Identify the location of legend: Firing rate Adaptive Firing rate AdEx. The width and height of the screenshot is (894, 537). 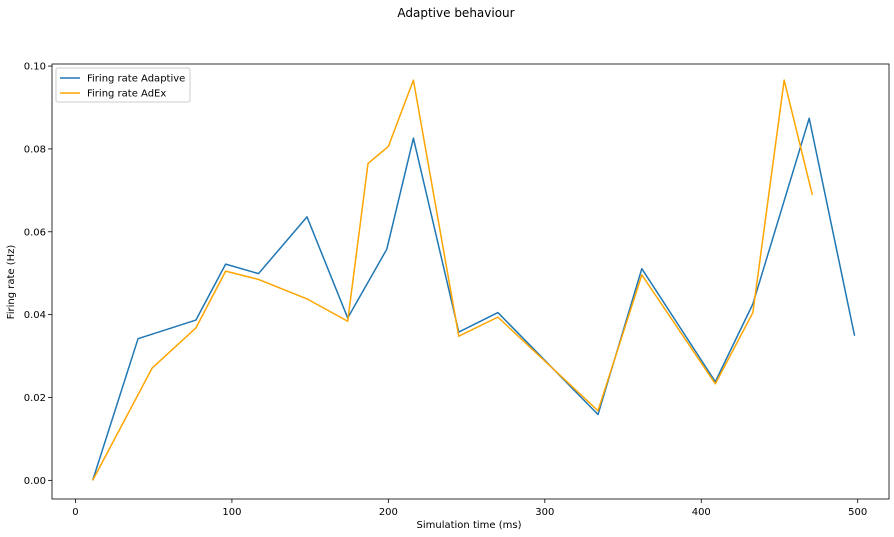
(123, 85).